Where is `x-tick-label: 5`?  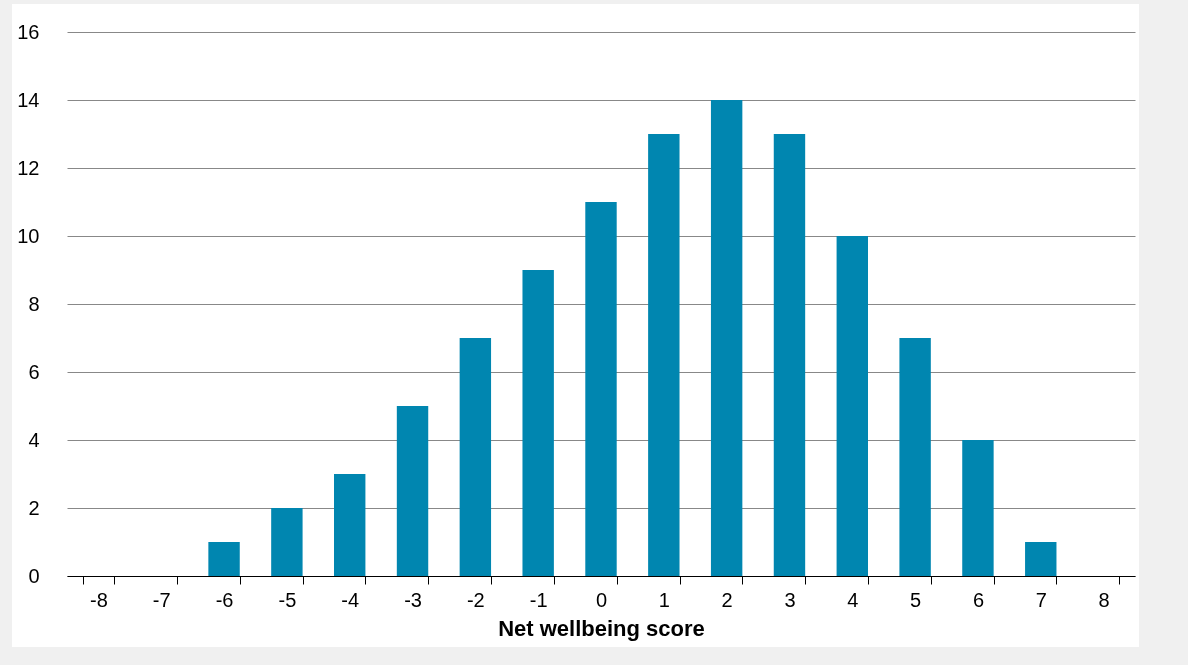 x-tick-label: 5 is located at coordinates (916, 599).